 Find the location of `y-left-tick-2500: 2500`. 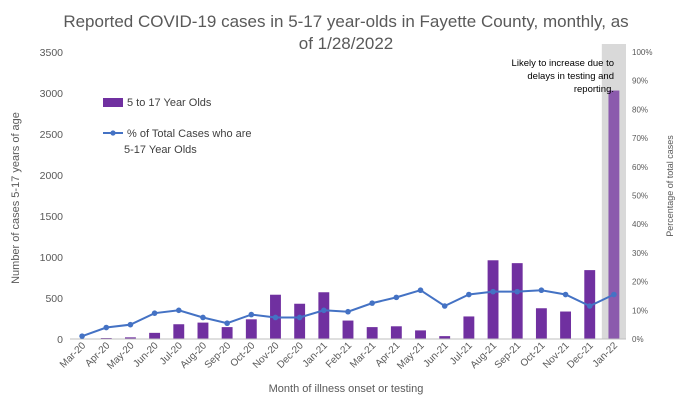

y-left-tick-2500: 2500 is located at coordinates (52, 135).